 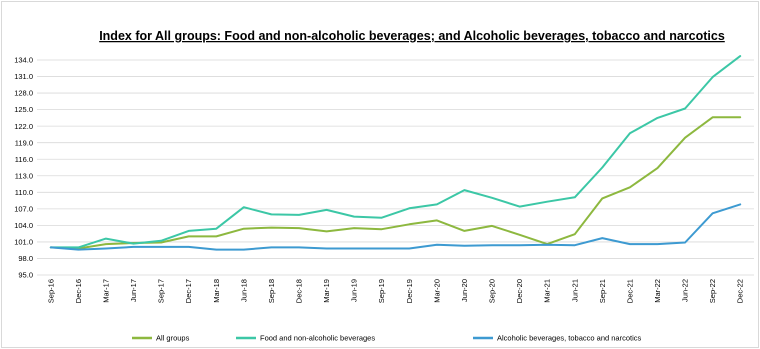 I want to click on x-tick-label: Sep-17, so click(x=161, y=291).